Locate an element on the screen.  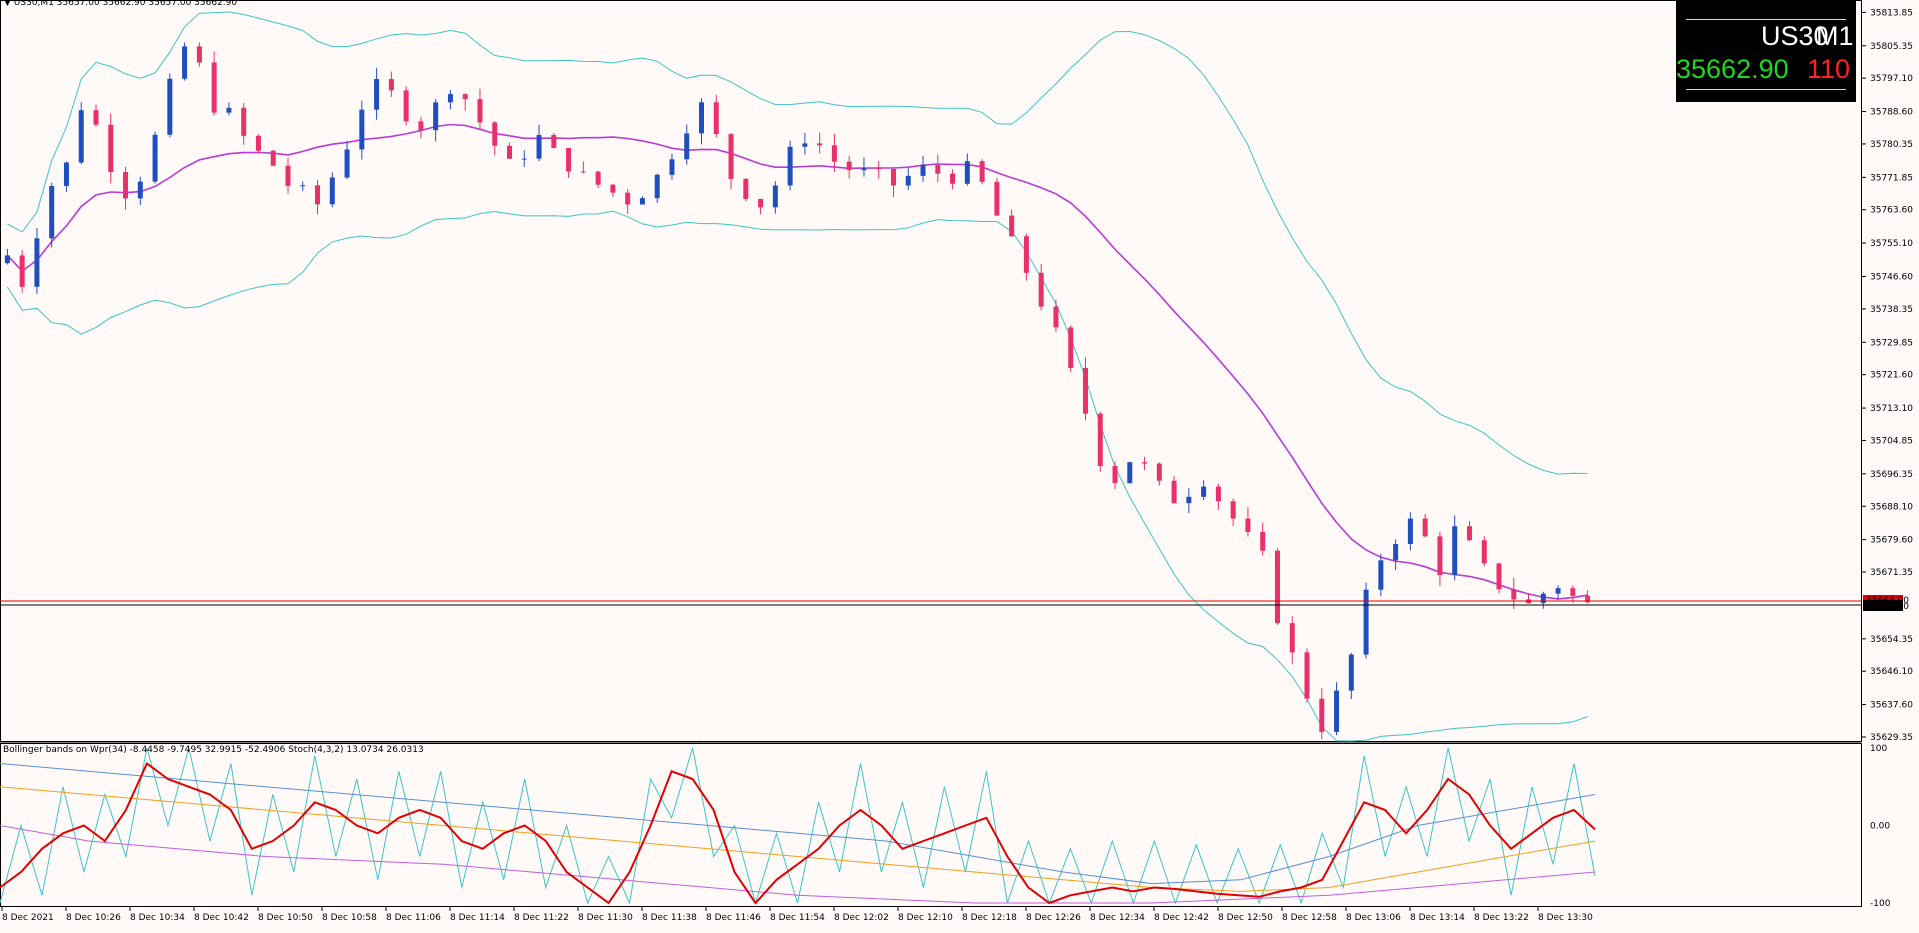
symbol-info-box: US30 M1 35662.90 110 is located at coordinates (1766, 51).